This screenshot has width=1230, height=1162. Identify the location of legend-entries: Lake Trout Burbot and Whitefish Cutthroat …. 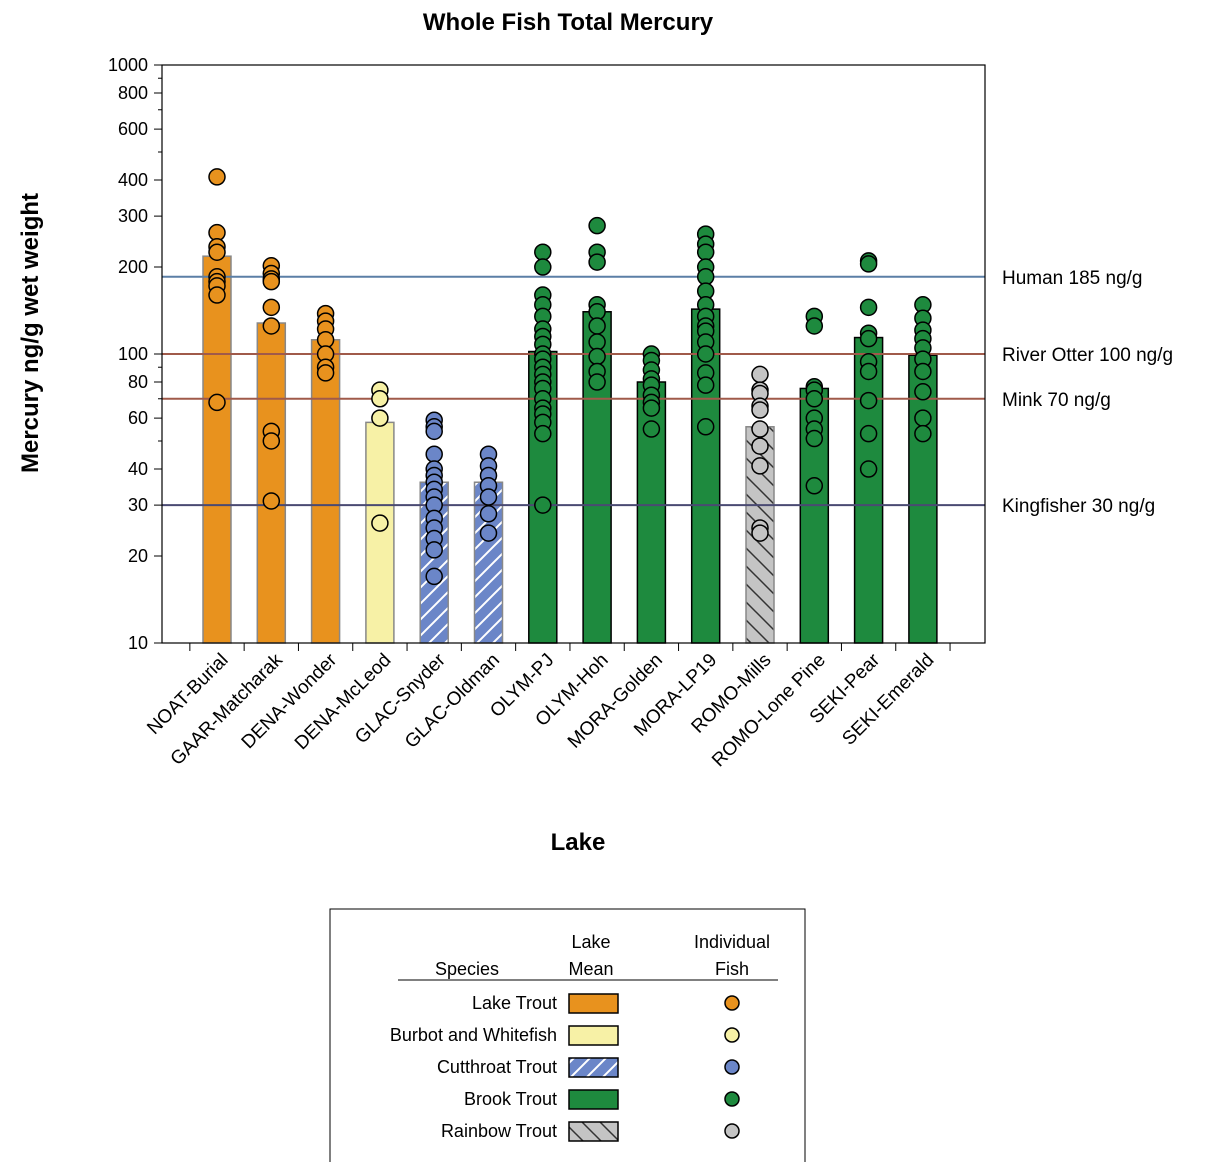
(565, 1067).